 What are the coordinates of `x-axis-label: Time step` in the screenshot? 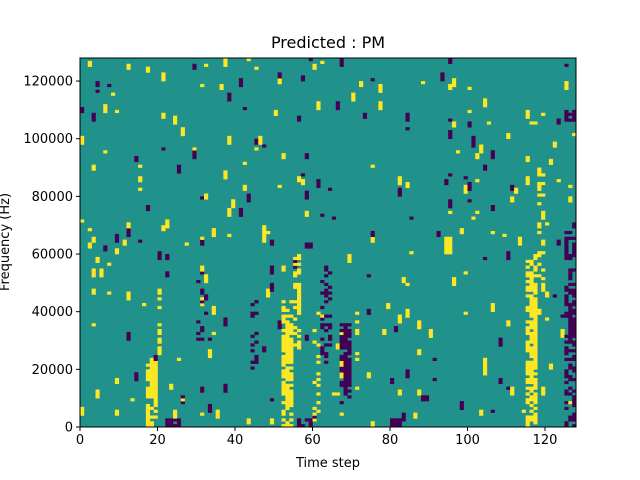 It's located at (327, 463).